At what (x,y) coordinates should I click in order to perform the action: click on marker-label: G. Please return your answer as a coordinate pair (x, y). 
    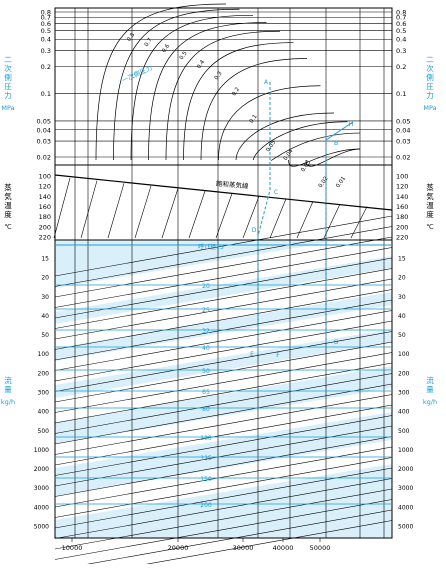
    Looking at the image, I should click on (336, 342).